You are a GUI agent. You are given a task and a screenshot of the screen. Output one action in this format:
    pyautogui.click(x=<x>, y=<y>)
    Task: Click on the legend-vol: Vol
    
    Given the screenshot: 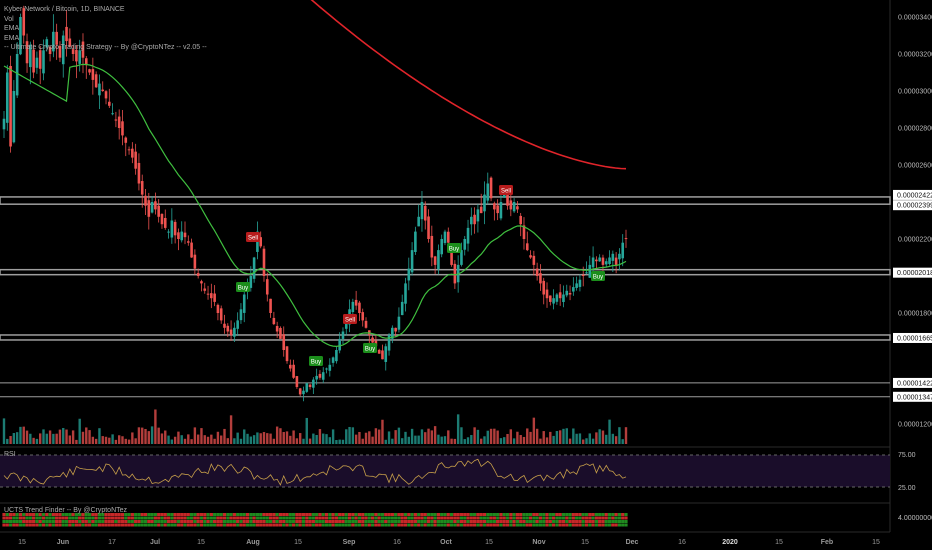 What is the action you would take?
    pyautogui.click(x=9, y=19)
    